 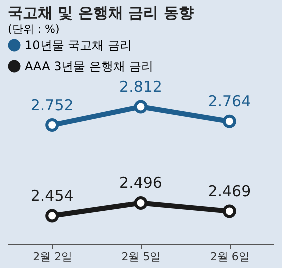 I want to click on data-label: 2.752, so click(x=52, y=105).